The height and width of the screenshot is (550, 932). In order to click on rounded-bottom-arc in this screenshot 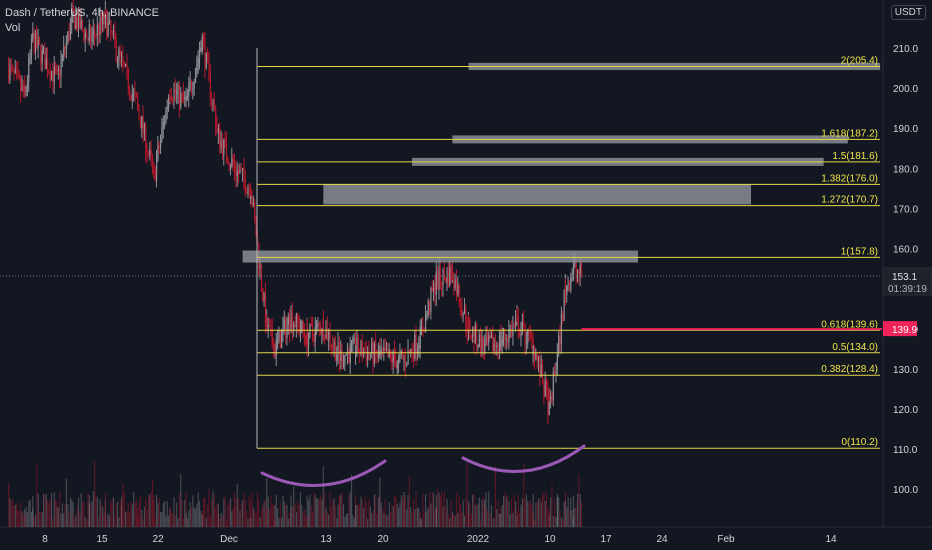, I will do `click(323, 473)`.